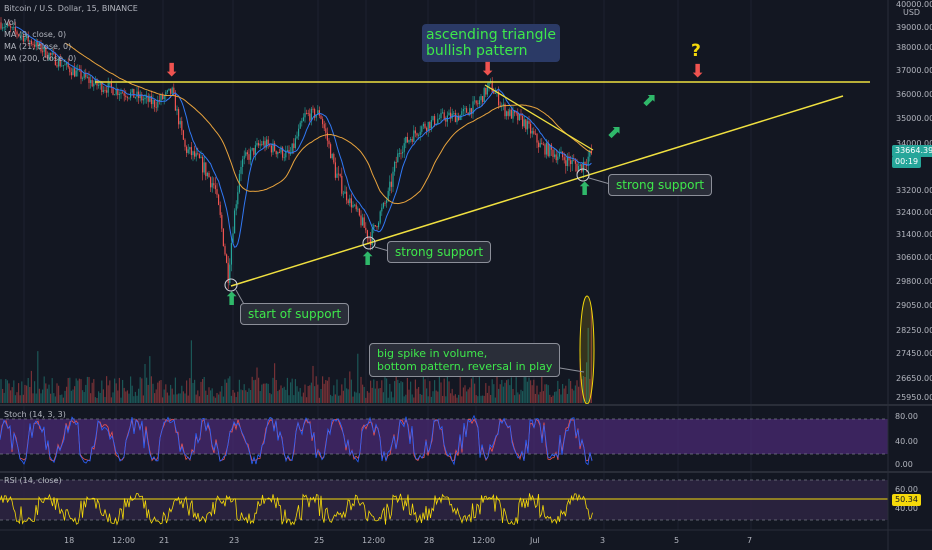 This screenshot has width=932, height=550. Describe the element at coordinates (40, 58) in the screenshot. I see `indicator-ma200: MA (200, close, 0)` at that location.